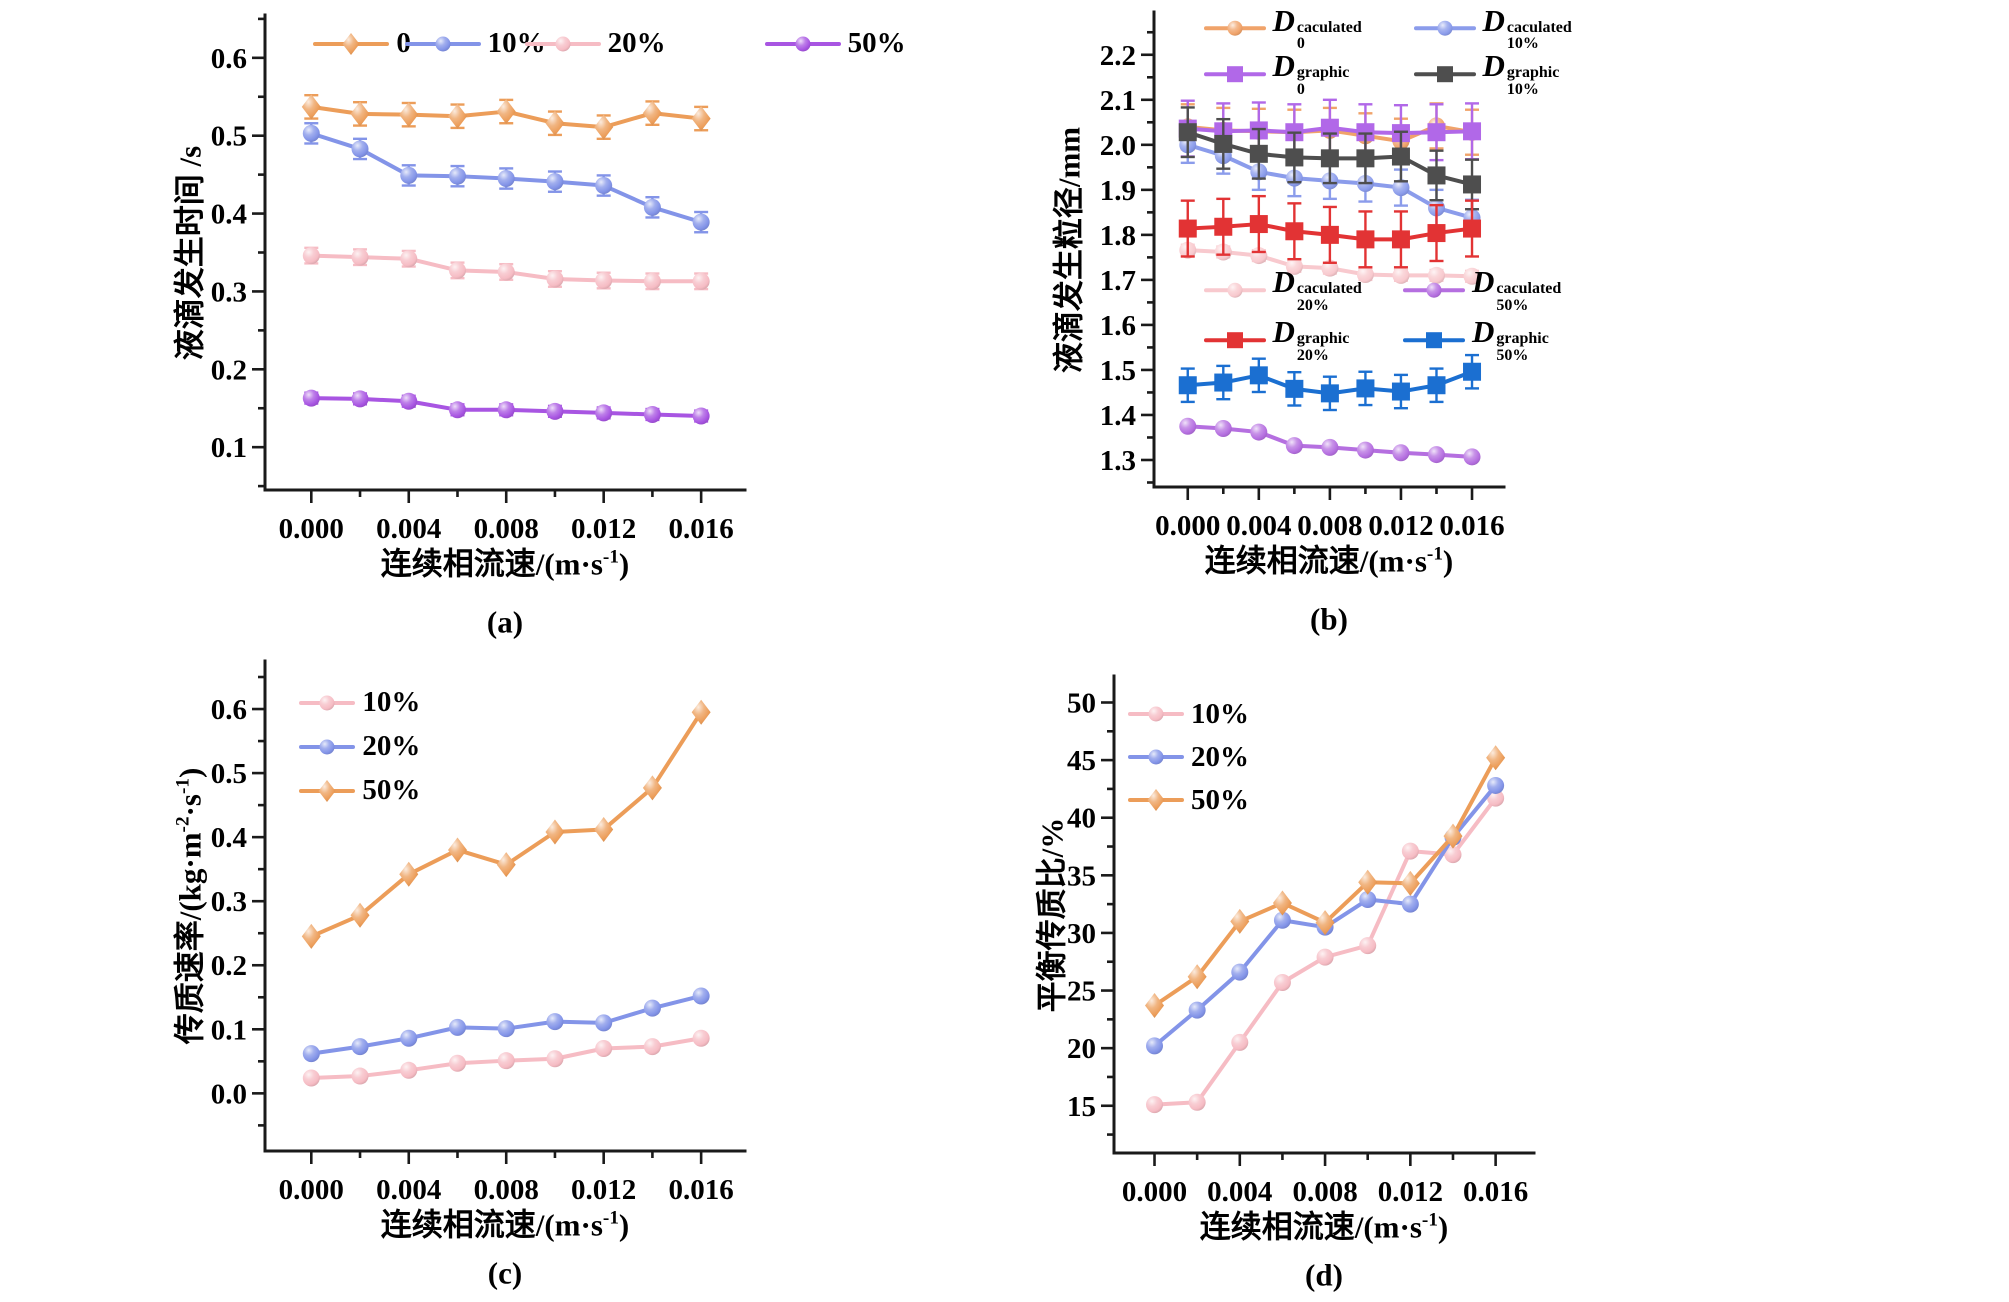 Image resolution: width=2009 pixels, height=1302 pixels. Describe the element at coordinates (1312, 305) in the screenshot. I see `legend-subscript: 20%` at that location.